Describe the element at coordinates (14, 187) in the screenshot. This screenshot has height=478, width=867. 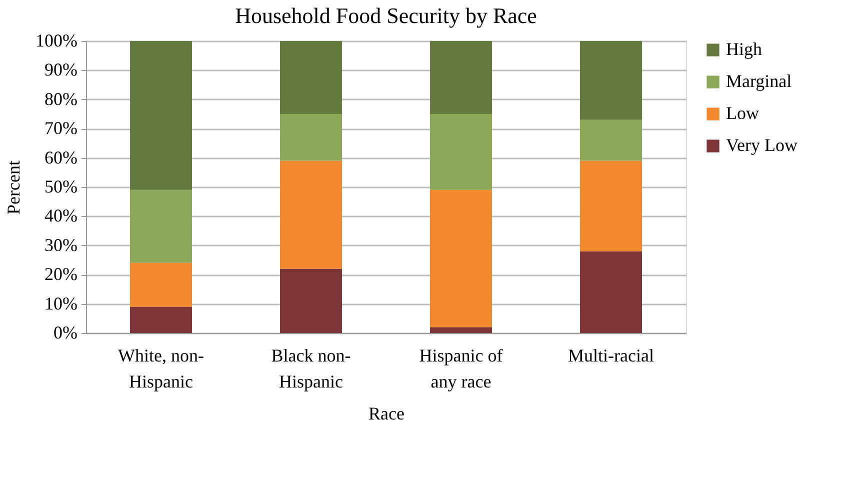
I see `y-axis-title: Percent` at that location.